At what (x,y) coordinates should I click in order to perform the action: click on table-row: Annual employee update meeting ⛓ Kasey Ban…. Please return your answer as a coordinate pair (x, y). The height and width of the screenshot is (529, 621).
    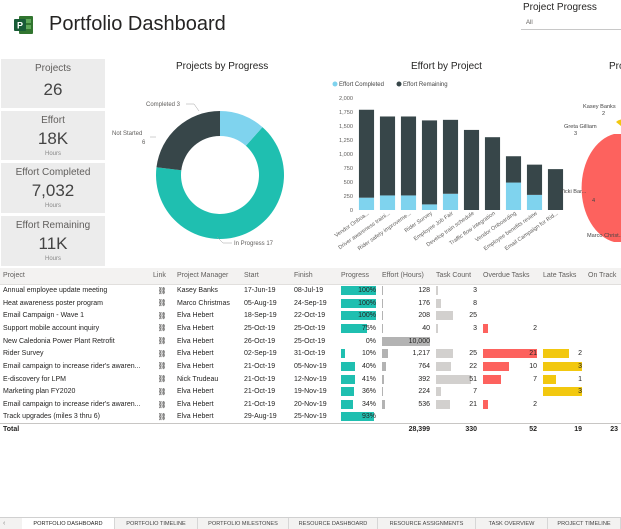
    Looking at the image, I should click on (310, 290).